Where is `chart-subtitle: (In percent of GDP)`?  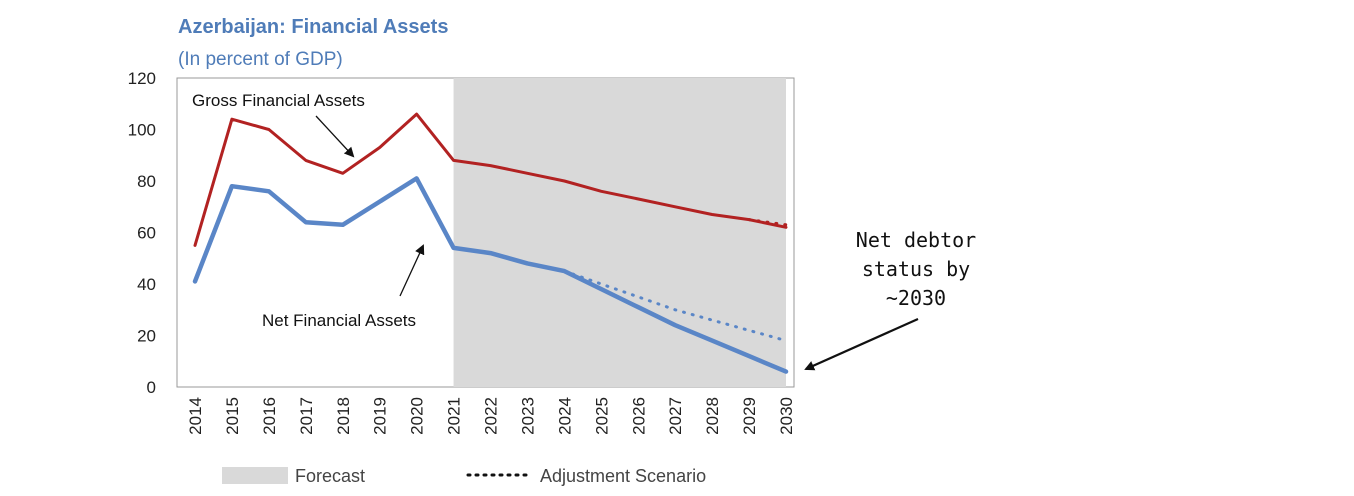 chart-subtitle: (In percent of GDP) is located at coordinates (260, 59).